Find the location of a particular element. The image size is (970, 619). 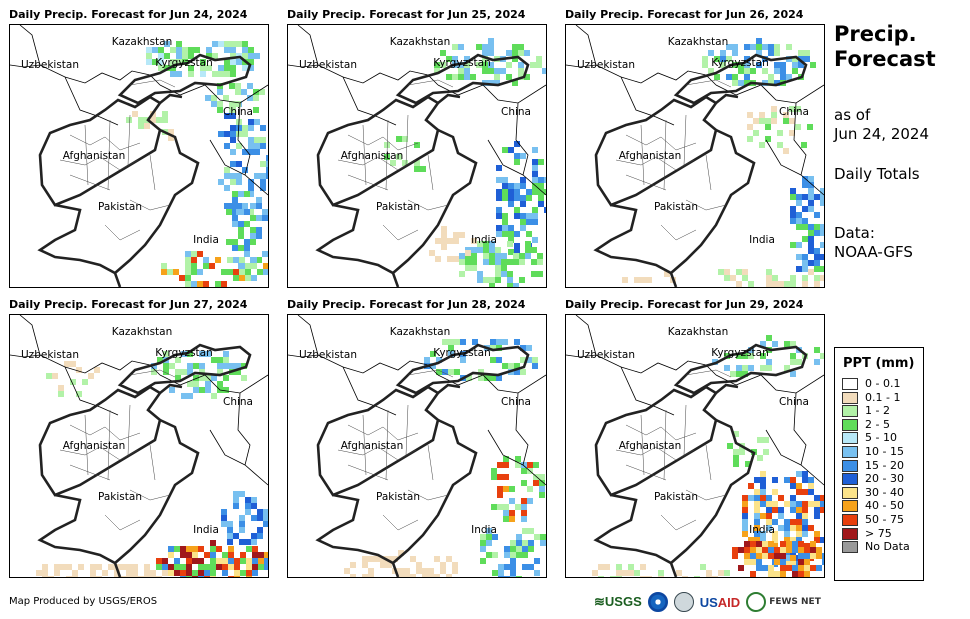

usaid-logo: US AID is located at coordinates (720, 602).